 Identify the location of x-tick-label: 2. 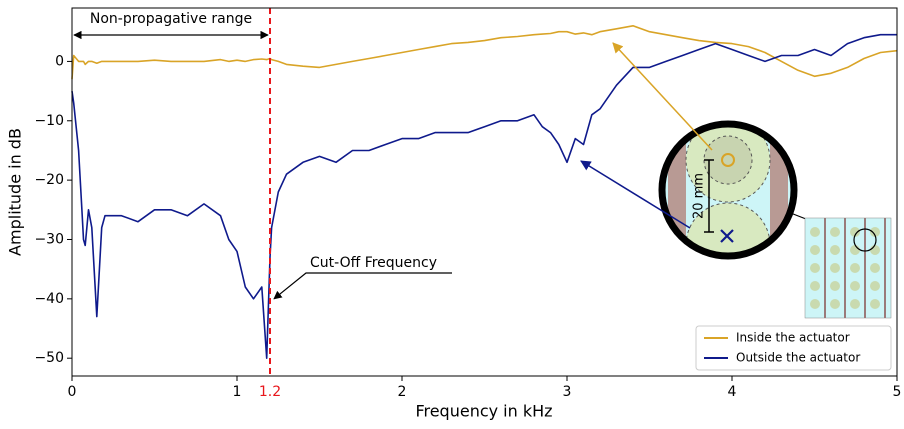
(402, 392).